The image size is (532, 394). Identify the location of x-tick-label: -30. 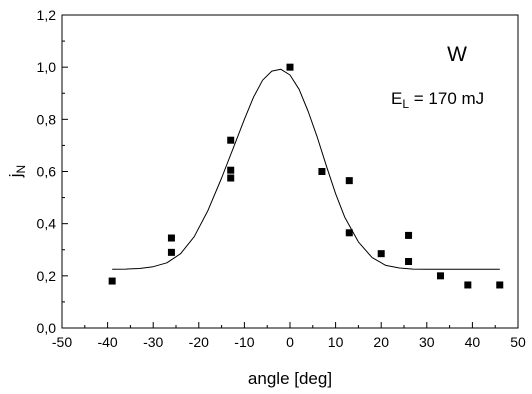
(153, 342).